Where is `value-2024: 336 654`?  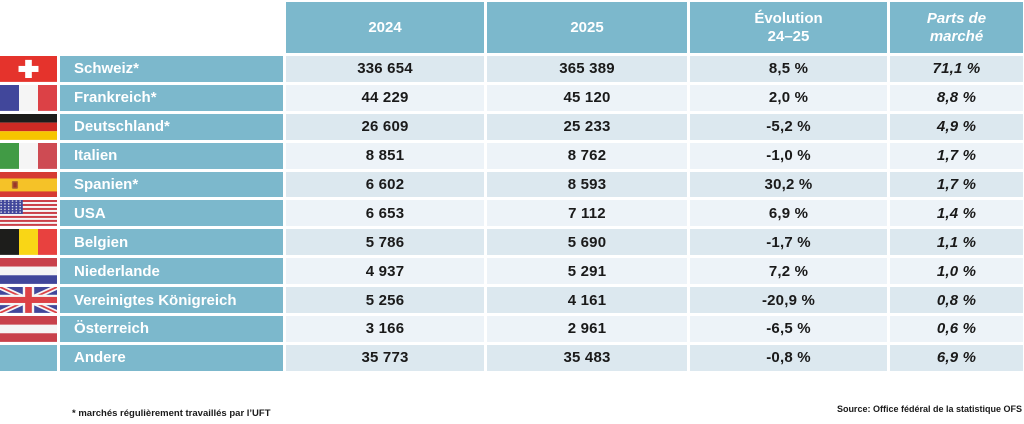 value-2024: 336 654 is located at coordinates (385, 69).